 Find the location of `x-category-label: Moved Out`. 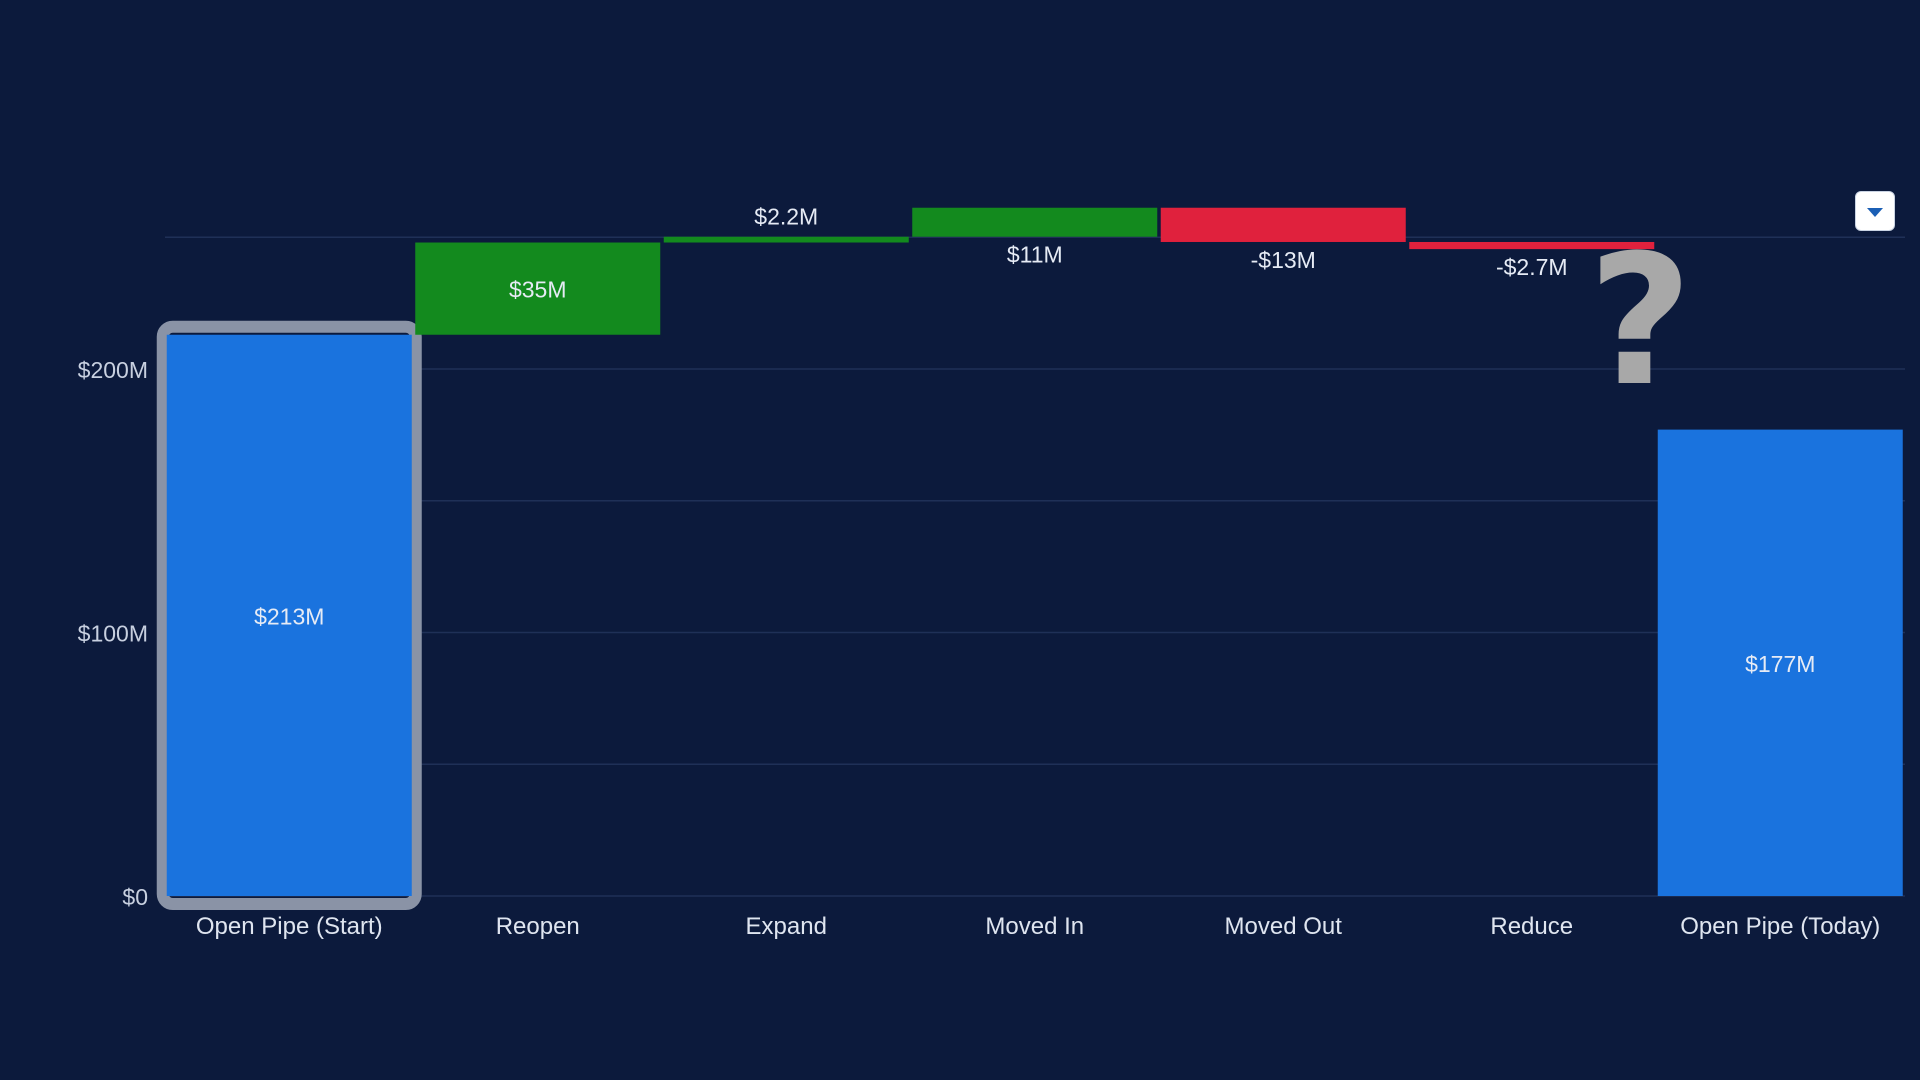

x-category-label: Moved Out is located at coordinates (1284, 926).